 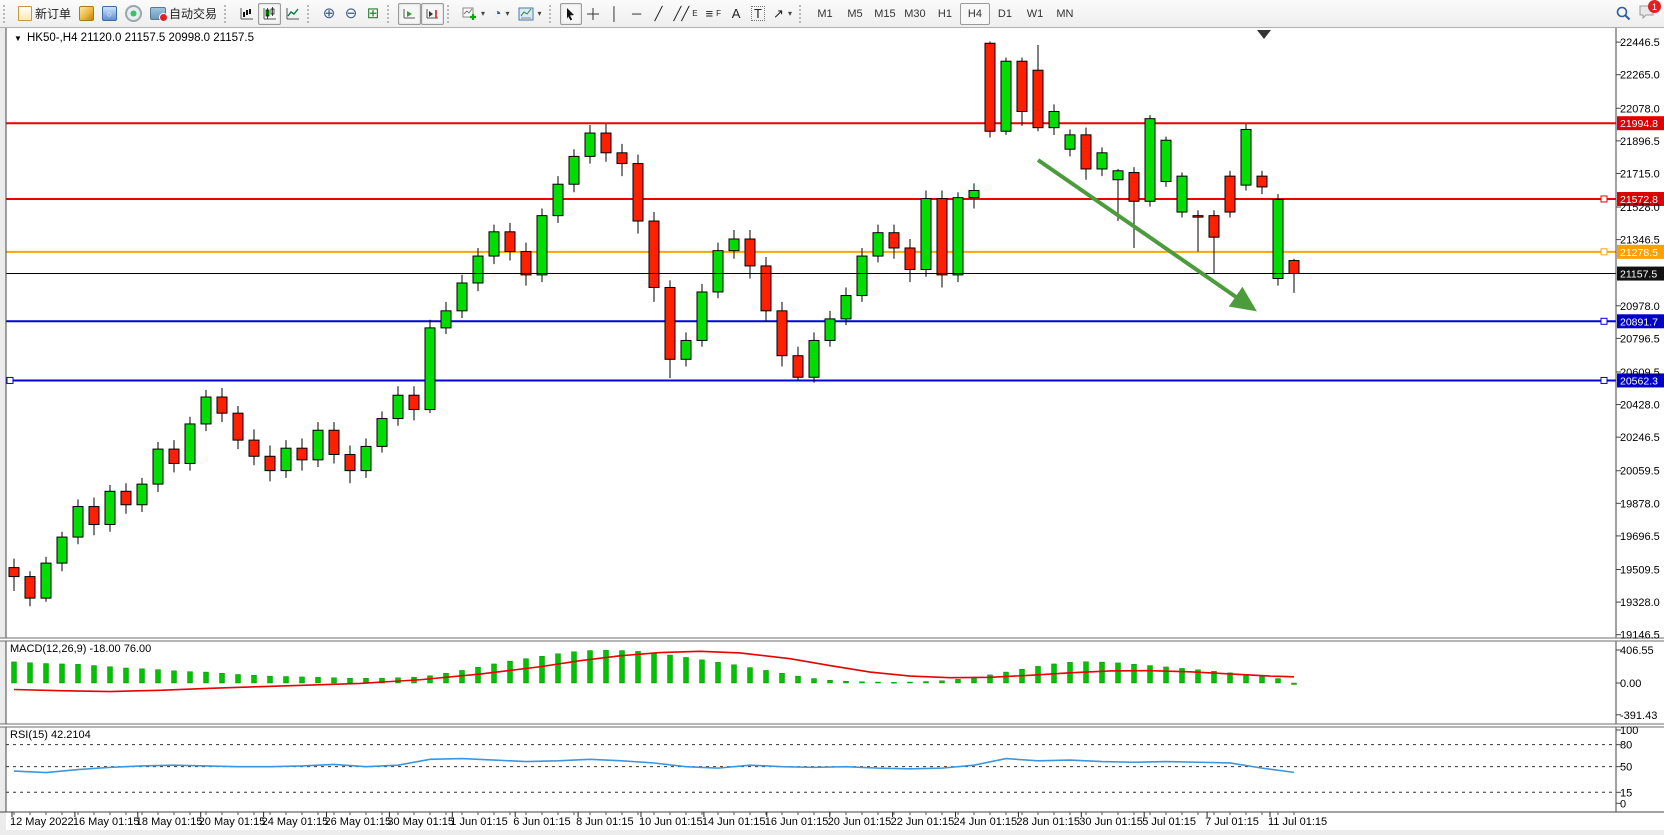 I want to click on channel-tool-button: ╱╱ E, so click(x=686, y=14).